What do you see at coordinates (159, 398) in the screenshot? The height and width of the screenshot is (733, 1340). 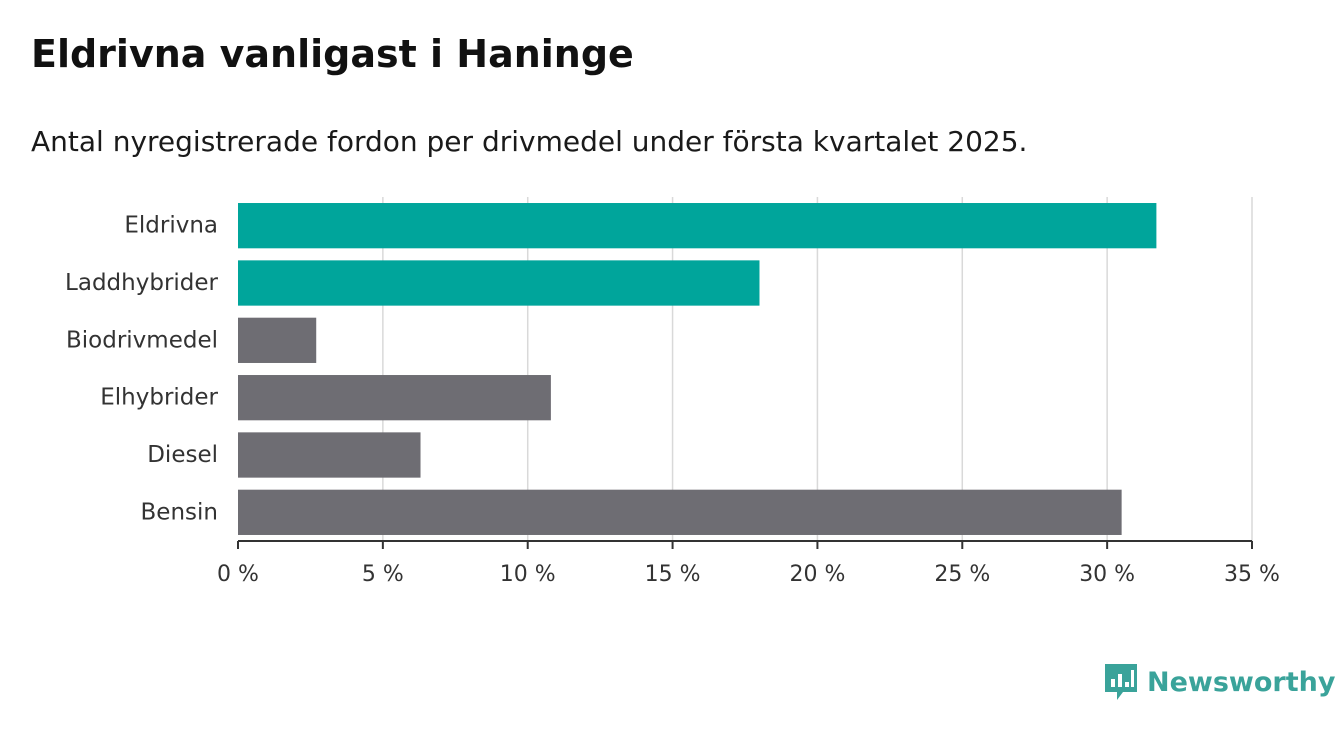 I see `category-label: Elhybrider` at bounding box center [159, 398].